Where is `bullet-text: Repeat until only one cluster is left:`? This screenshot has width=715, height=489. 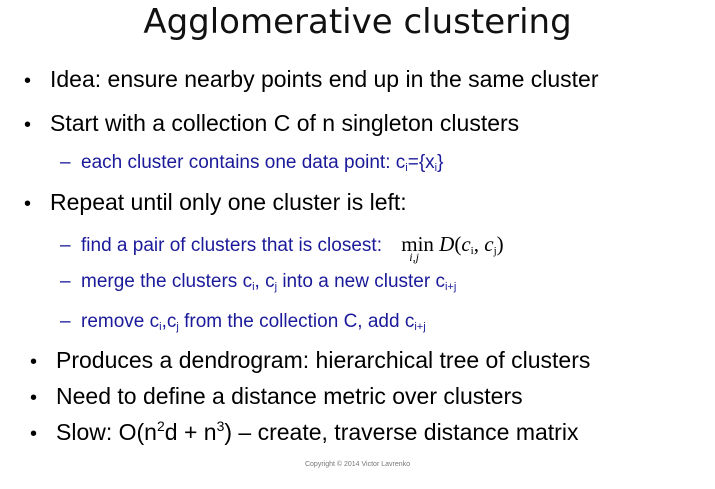
bullet-text: Repeat until only one cluster is left: is located at coordinates (228, 202).